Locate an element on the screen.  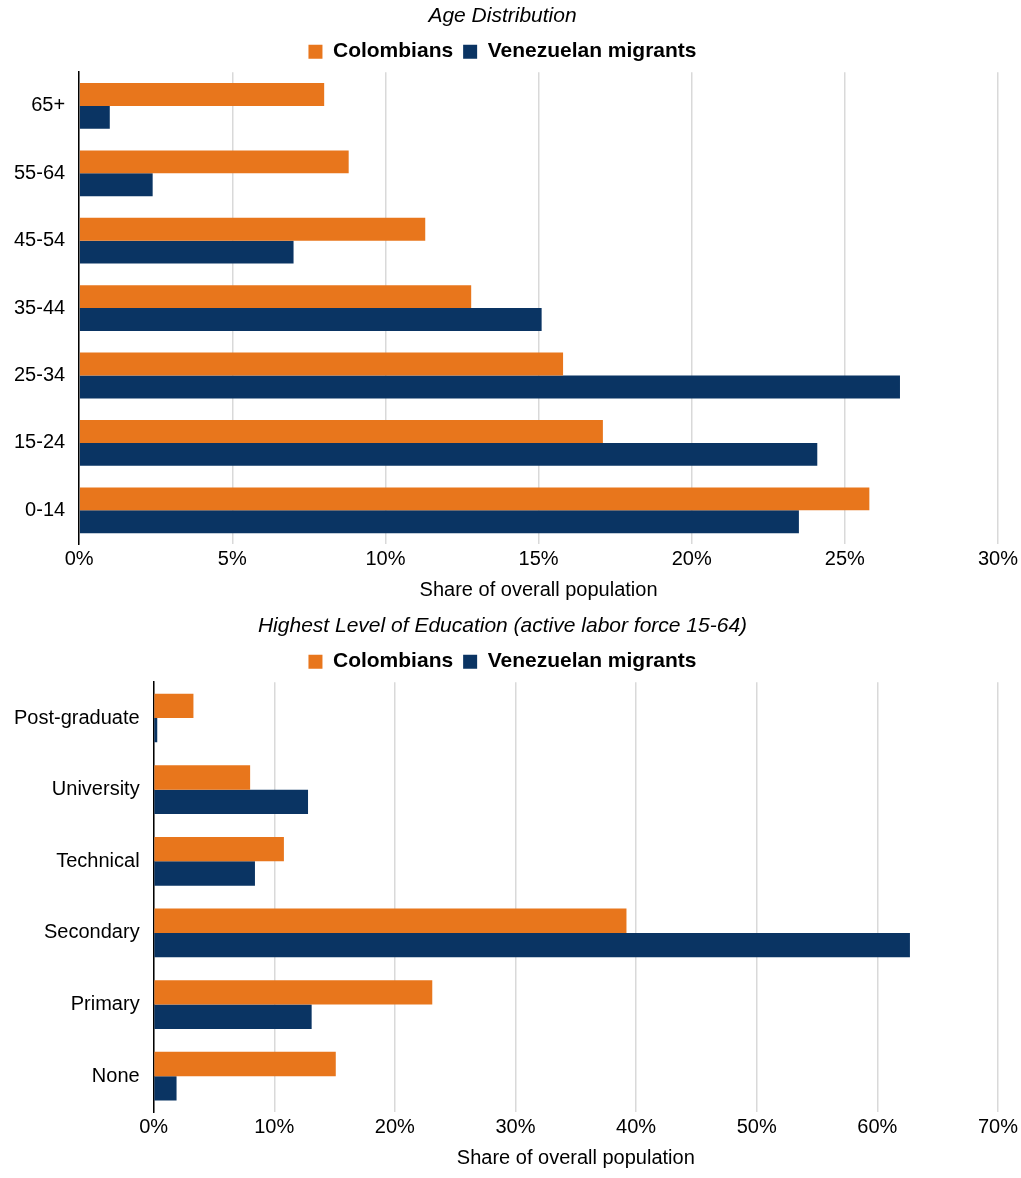
x-tick-label: 70% is located at coordinates (998, 1125).